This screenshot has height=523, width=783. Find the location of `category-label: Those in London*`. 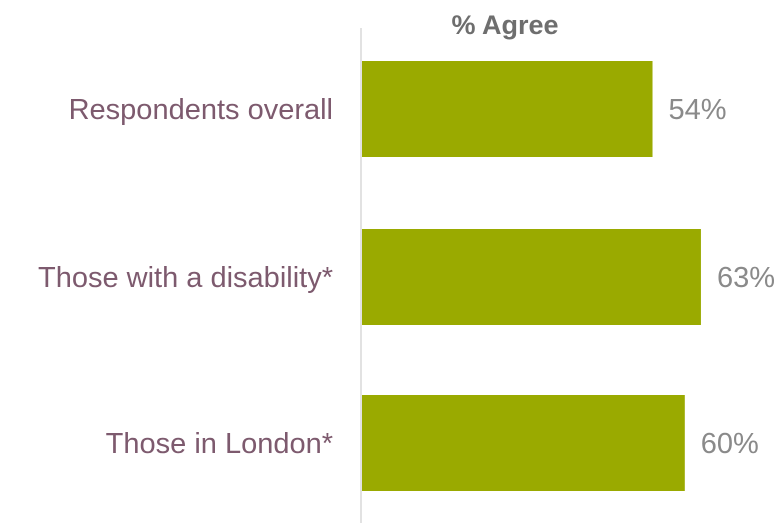

category-label: Those in London* is located at coordinates (219, 444).